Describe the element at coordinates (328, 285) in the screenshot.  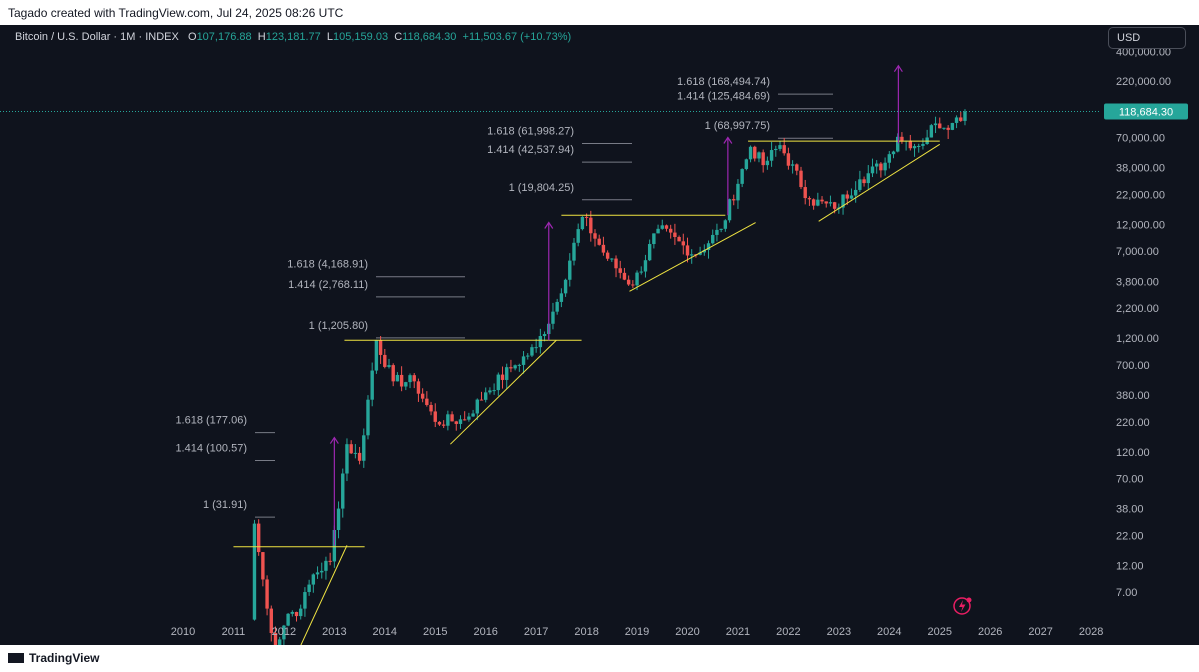
I see `fib-label: 1.414 (2,768.11)` at that location.